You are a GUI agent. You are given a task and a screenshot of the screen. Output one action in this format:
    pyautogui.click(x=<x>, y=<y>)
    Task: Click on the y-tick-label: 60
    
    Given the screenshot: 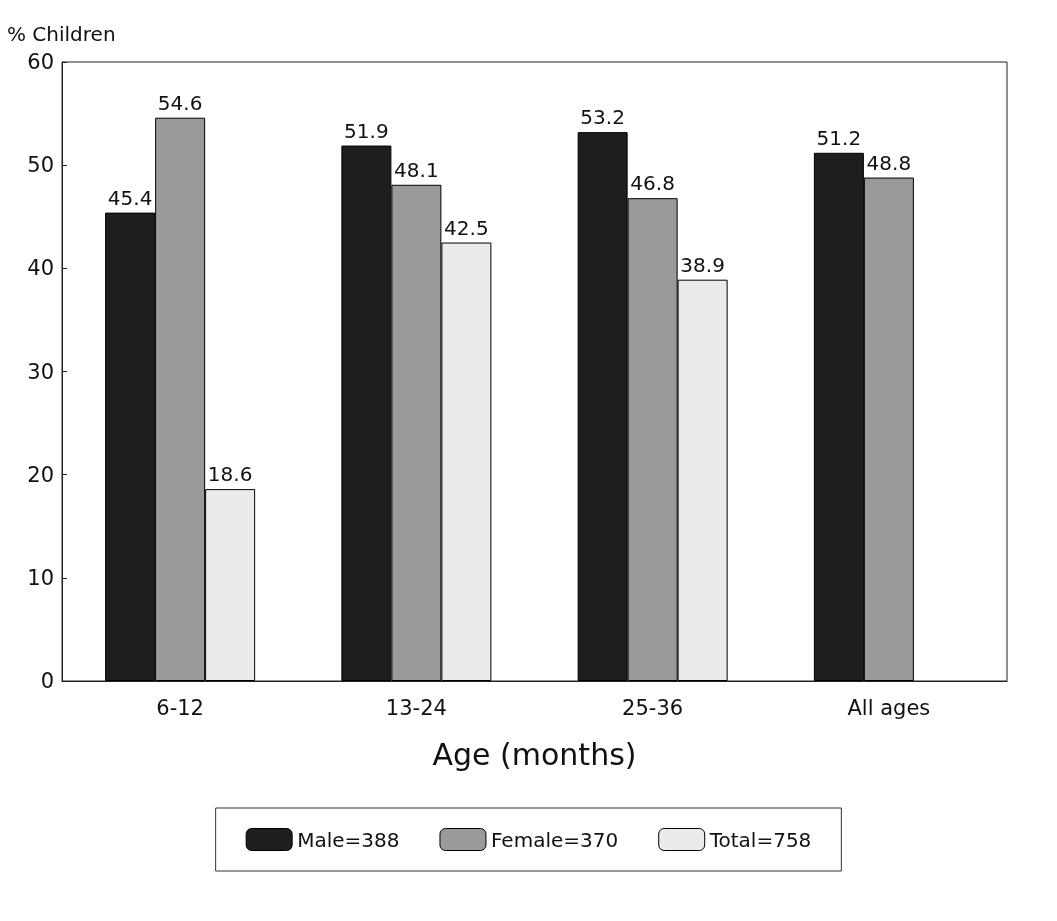 What is the action you would take?
    pyautogui.click(x=40, y=62)
    